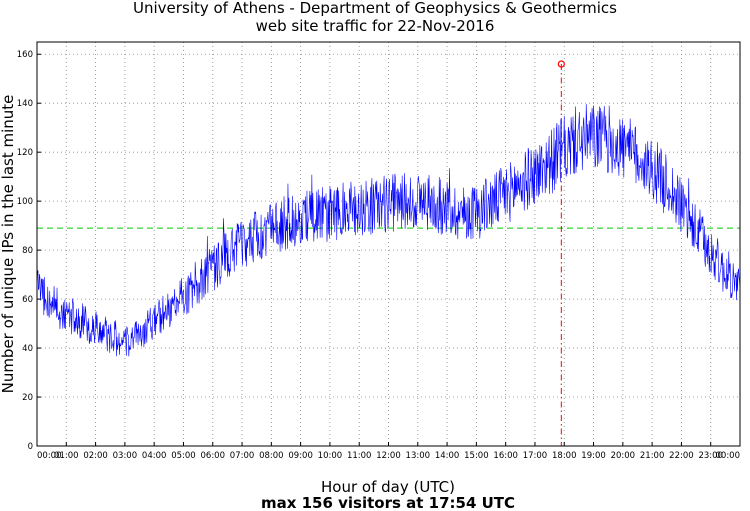 This screenshot has width=750, height=511. I want to click on x-tick-label: 20:00, so click(623, 456).